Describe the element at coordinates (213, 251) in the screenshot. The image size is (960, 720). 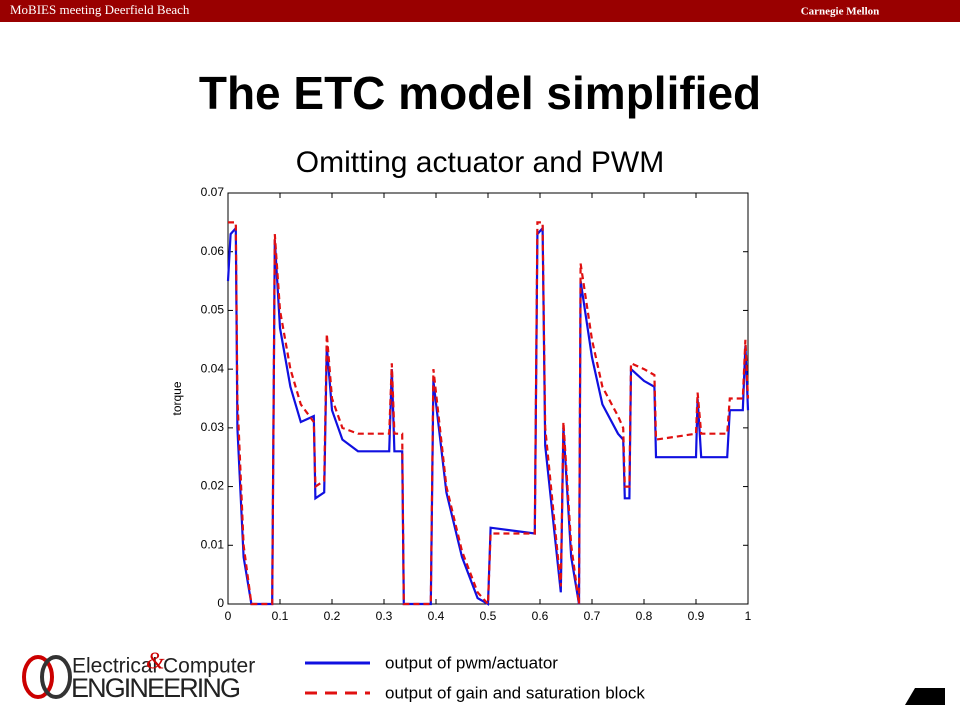
I see `y-tick-label: 0.06` at that location.